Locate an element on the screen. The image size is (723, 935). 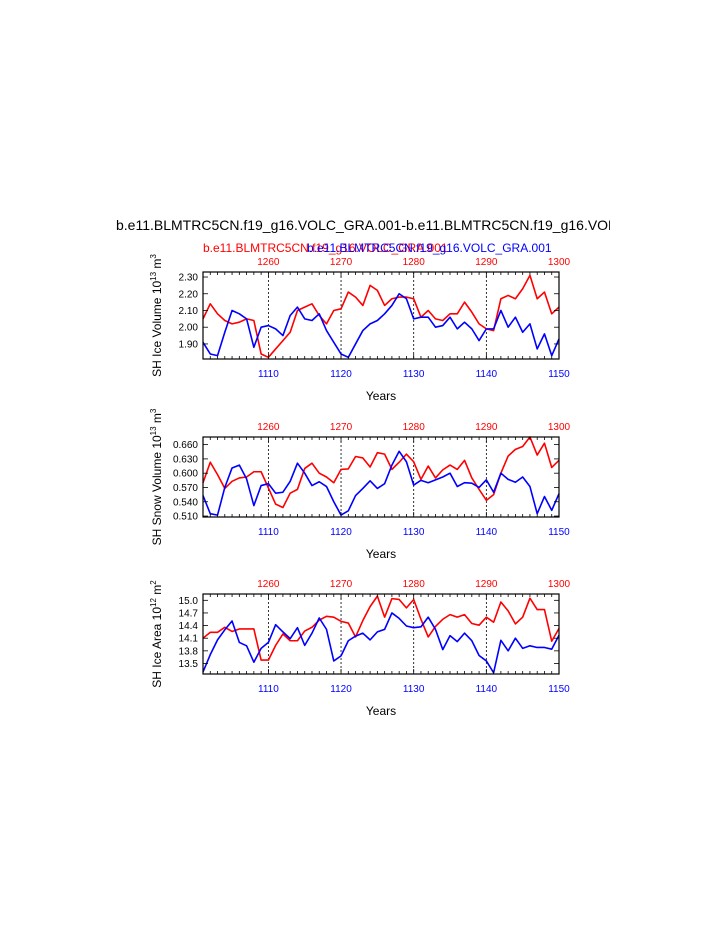
y-tick-label: 2.10 is located at coordinates (189, 311).